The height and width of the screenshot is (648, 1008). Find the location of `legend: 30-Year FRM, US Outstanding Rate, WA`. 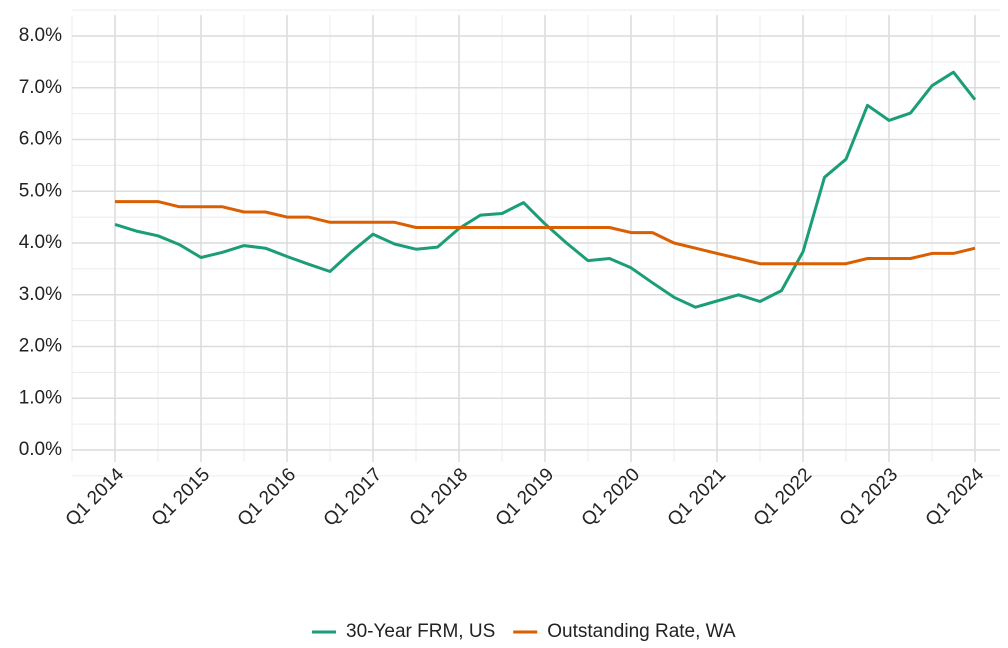

legend: 30-Year FRM, US Outstanding Rate, WA is located at coordinates (524, 631).